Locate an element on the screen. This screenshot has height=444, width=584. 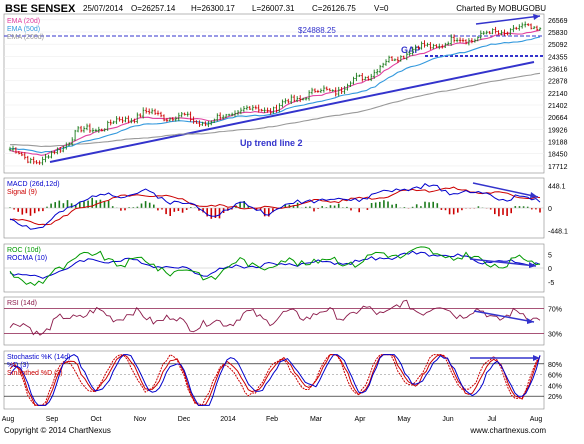
x-tick-label: Dec is located at coordinates (184, 419).